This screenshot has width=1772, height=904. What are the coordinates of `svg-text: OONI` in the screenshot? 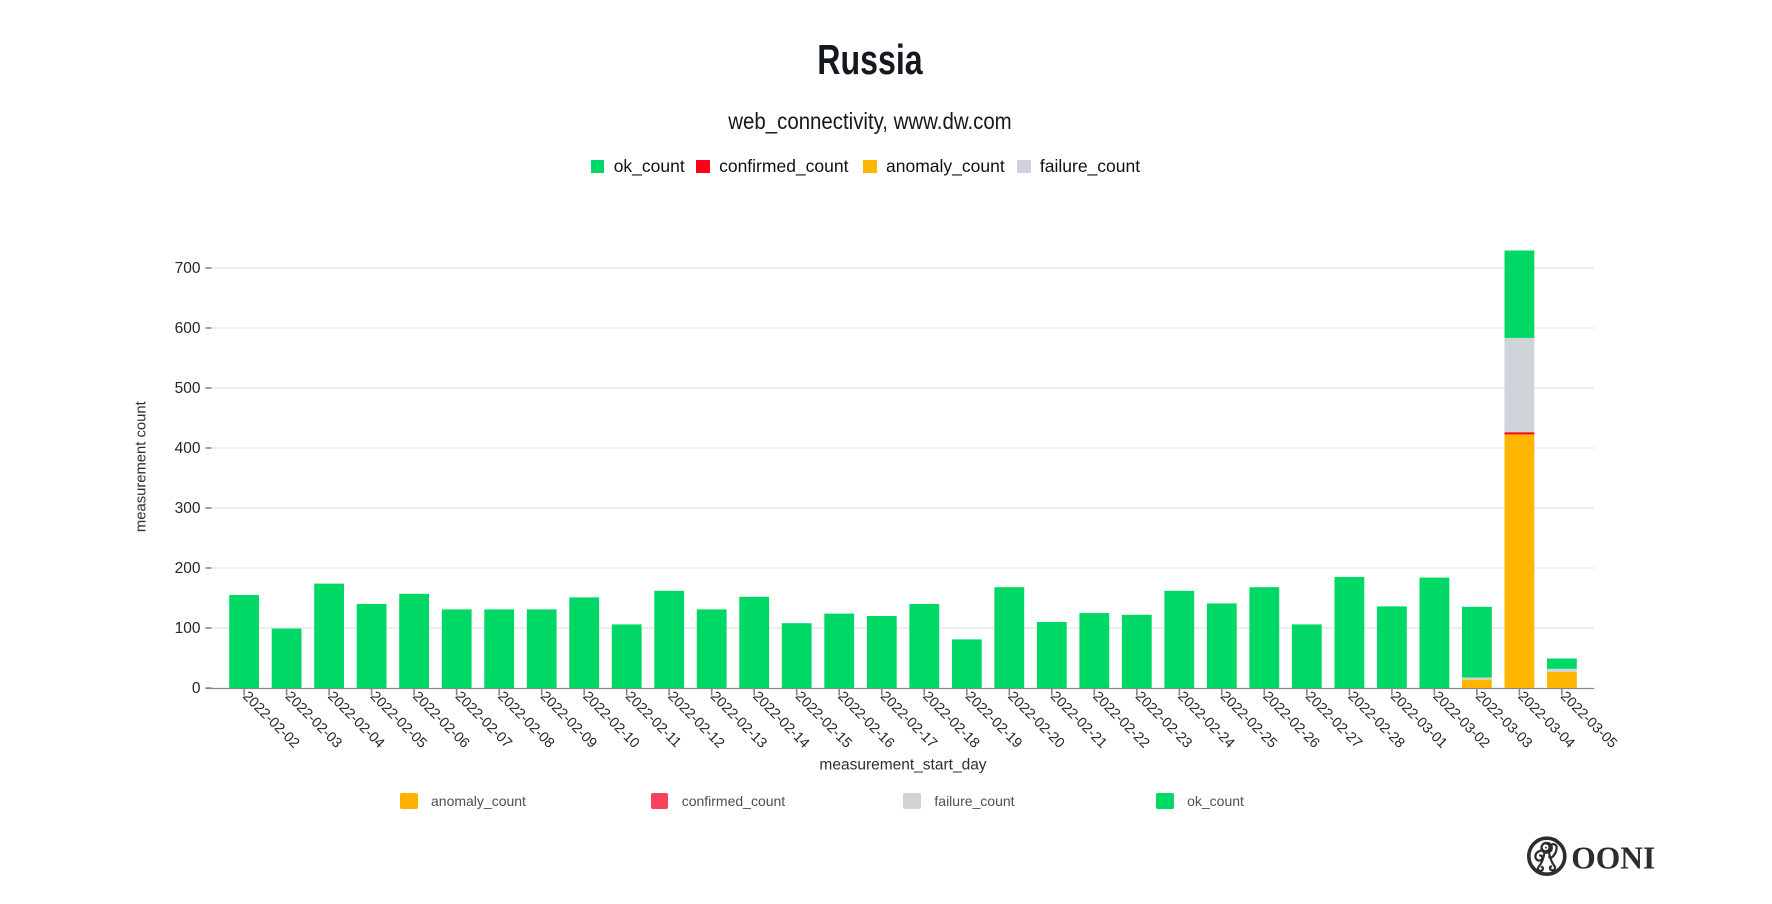 It's located at (1613, 858).